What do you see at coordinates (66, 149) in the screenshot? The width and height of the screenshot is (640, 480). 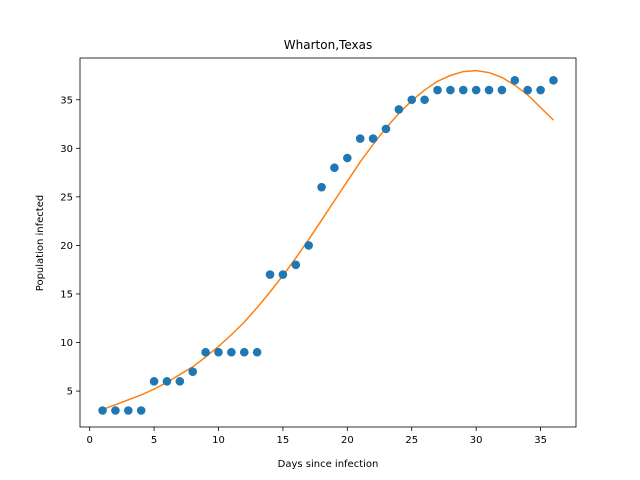 I see `y-tick-label: 30` at bounding box center [66, 149].